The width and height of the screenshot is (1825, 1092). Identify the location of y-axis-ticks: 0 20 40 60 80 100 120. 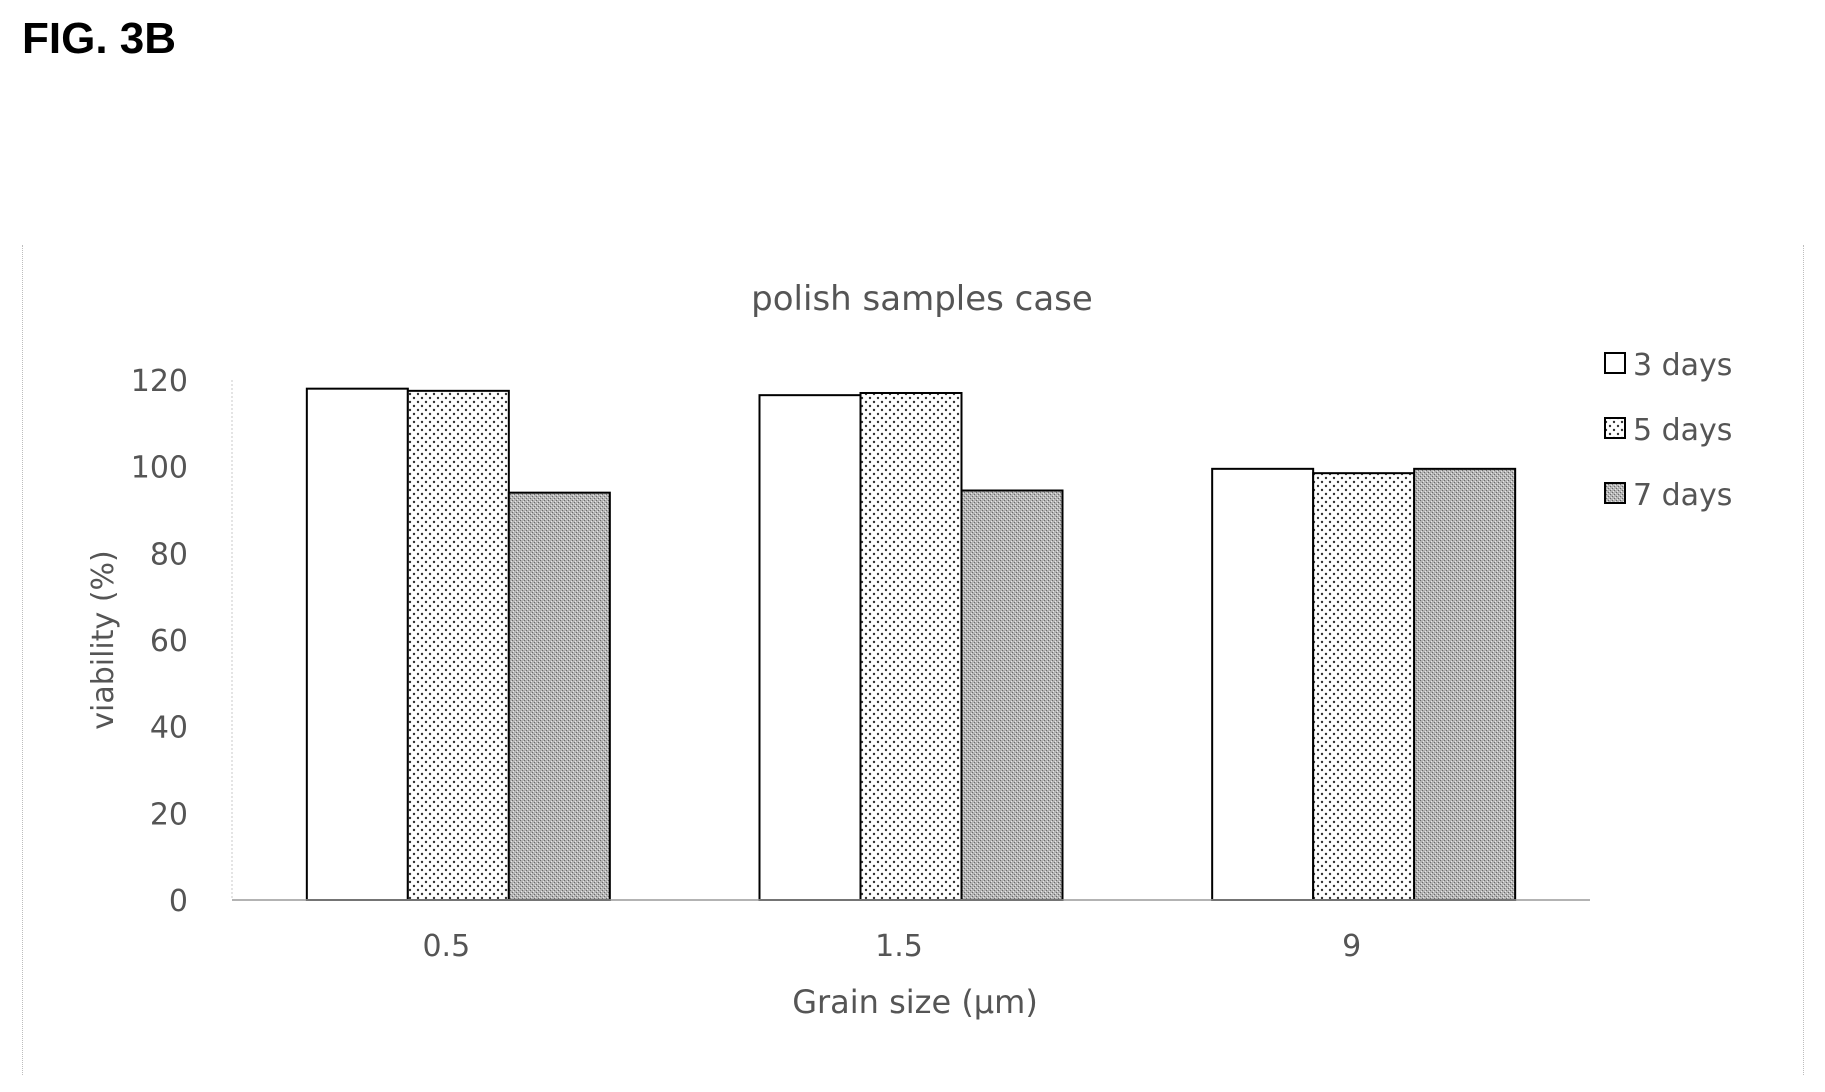
(159, 641).